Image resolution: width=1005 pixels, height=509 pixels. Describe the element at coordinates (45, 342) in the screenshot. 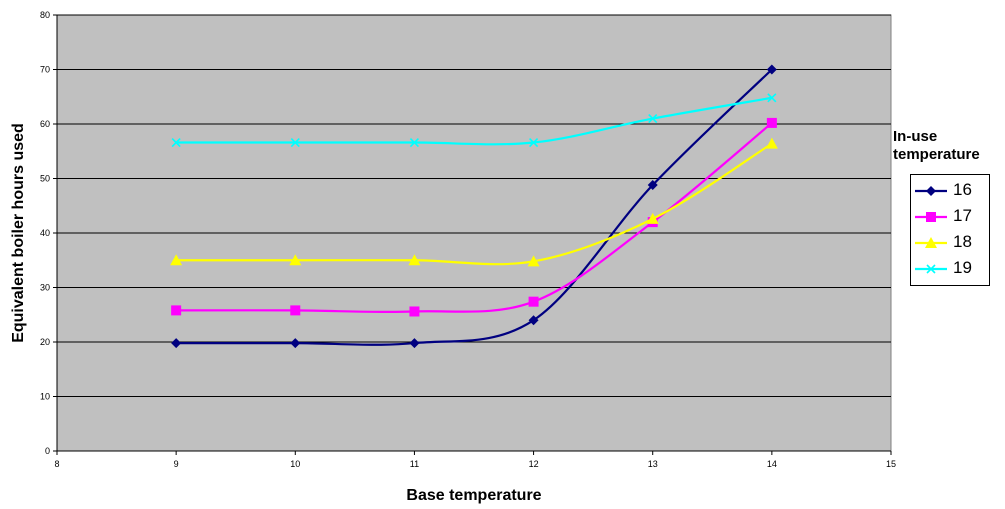

I see `y-tick-label: 20` at that location.